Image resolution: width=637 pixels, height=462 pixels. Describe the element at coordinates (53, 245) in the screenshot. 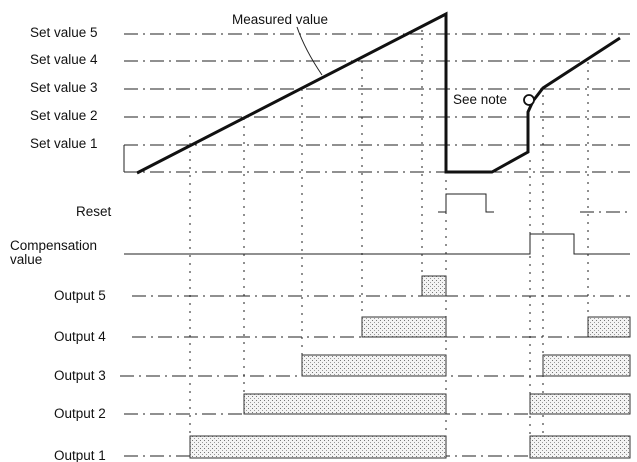

I see `compensation-label-line1: Compensation` at that location.